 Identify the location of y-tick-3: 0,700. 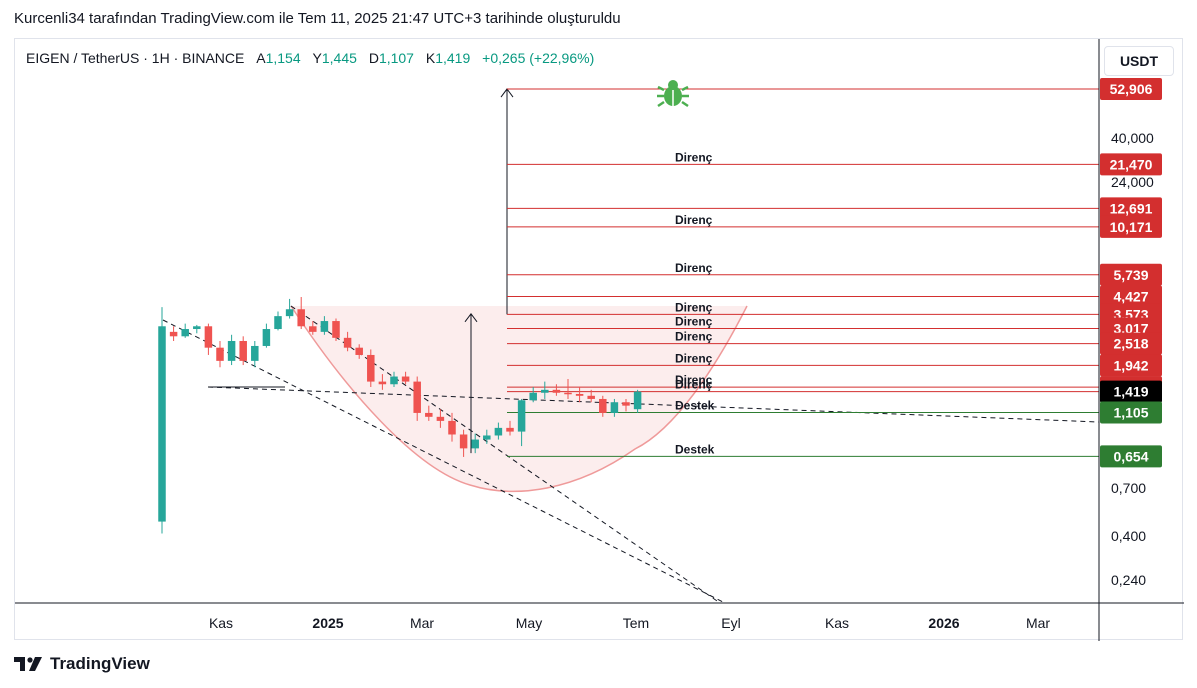
(1128, 488).